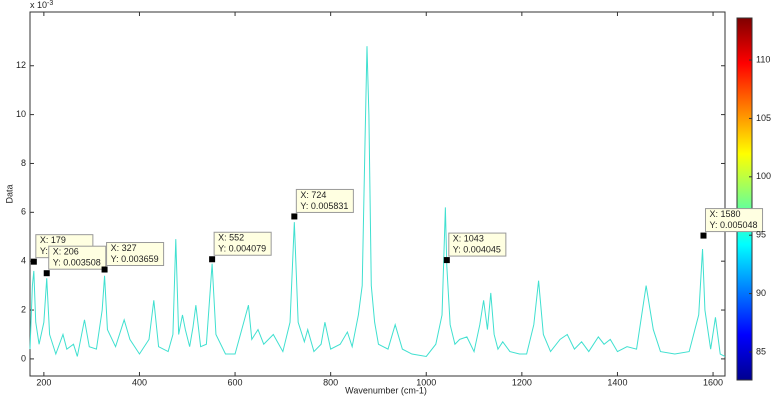 The image size is (773, 401). I want to click on datatip-label: Y: 0.004045, so click(477, 249).